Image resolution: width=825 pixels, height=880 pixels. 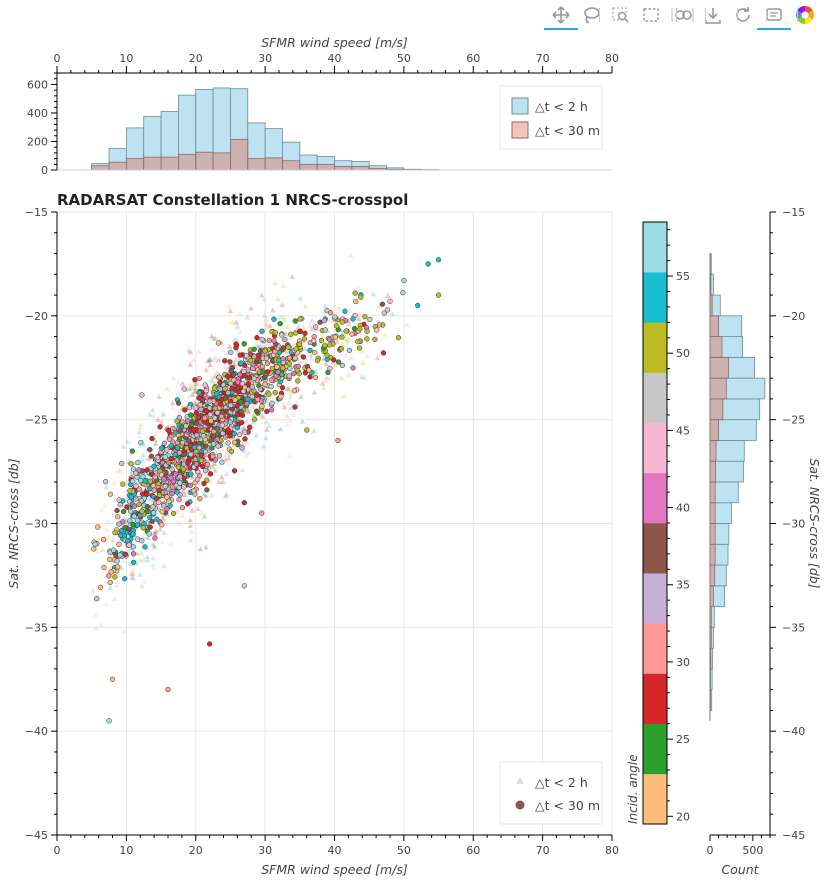 What do you see at coordinates (752, 850) in the screenshot?
I see `right-hist-x-tick-label: 500` at bounding box center [752, 850].